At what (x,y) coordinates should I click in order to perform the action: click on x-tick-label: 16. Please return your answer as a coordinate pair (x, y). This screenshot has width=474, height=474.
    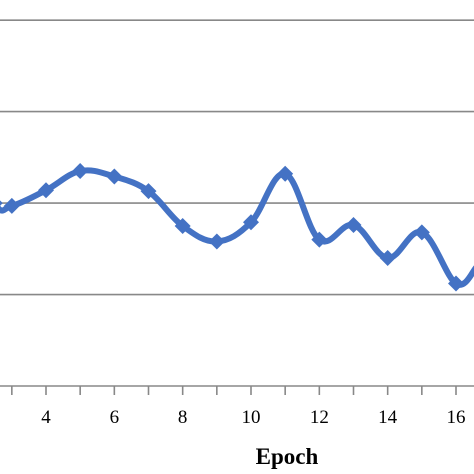
    Looking at the image, I should click on (456, 417).